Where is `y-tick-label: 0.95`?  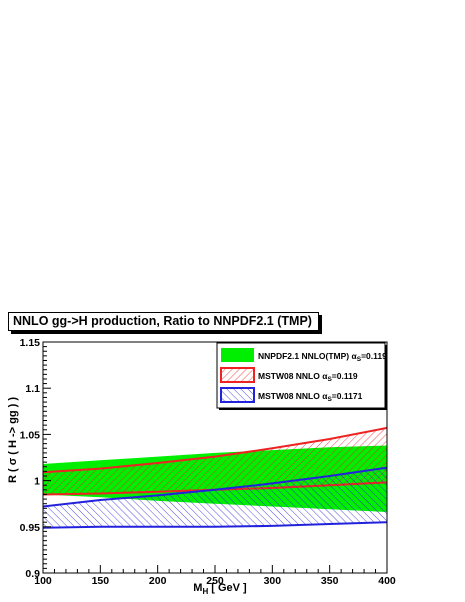
y-tick-label: 0.95 is located at coordinates (30, 528).